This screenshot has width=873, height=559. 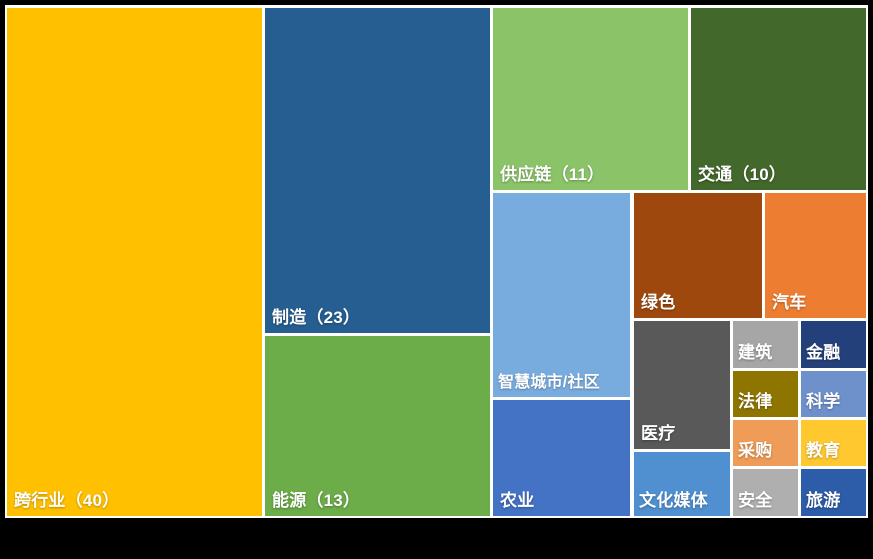 I want to click on tile-legal: 法律, so click(x=765, y=394).